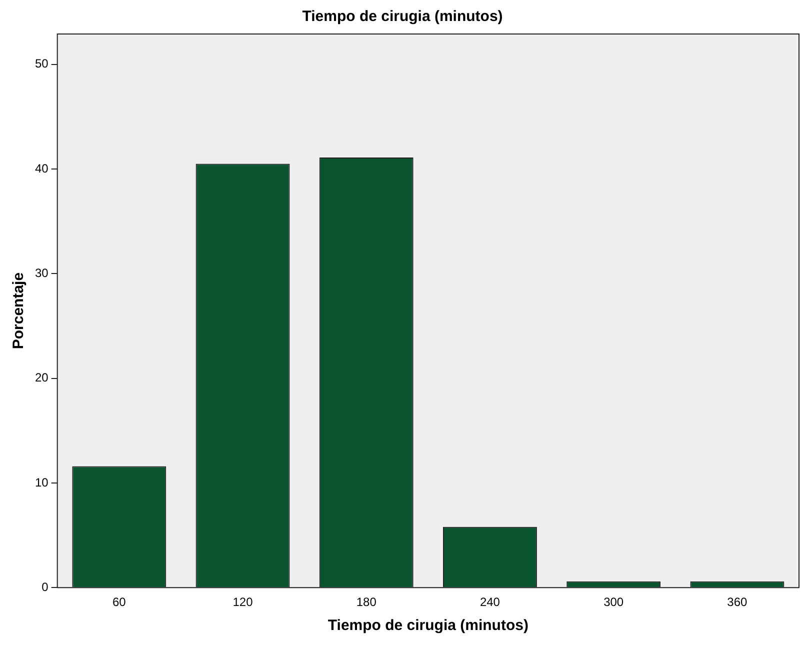 The width and height of the screenshot is (807, 645). Describe the element at coordinates (614, 602) in the screenshot. I see `x-tick-label: 300` at that location.